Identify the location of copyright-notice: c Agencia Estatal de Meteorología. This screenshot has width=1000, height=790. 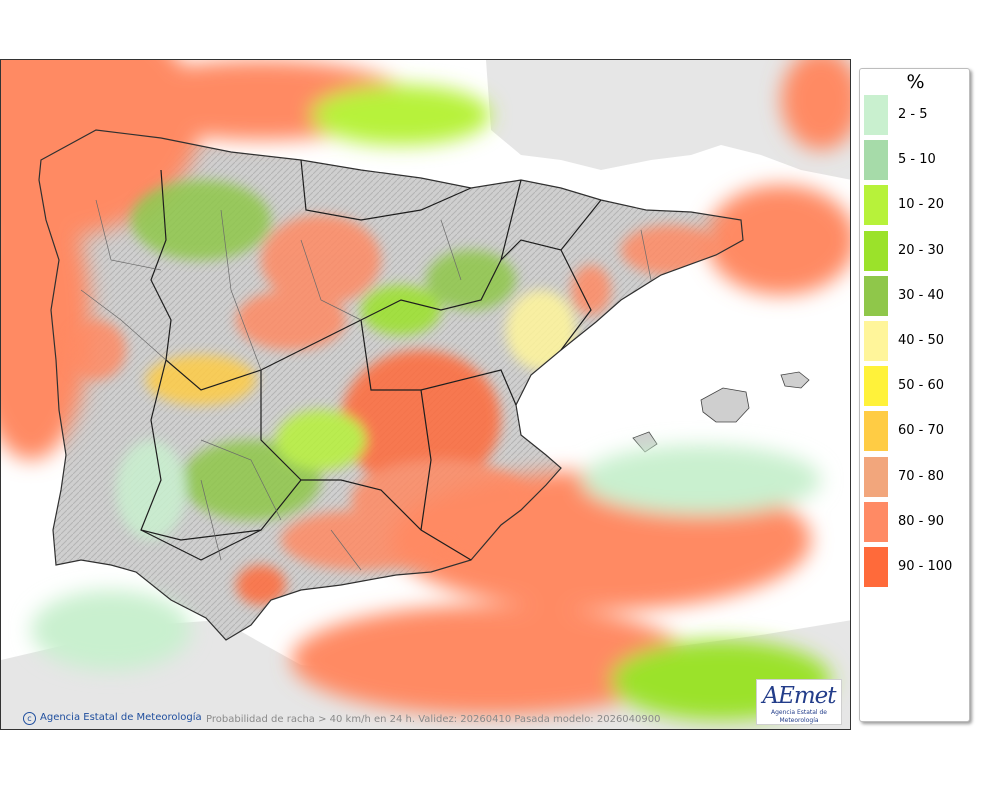
(112, 718).